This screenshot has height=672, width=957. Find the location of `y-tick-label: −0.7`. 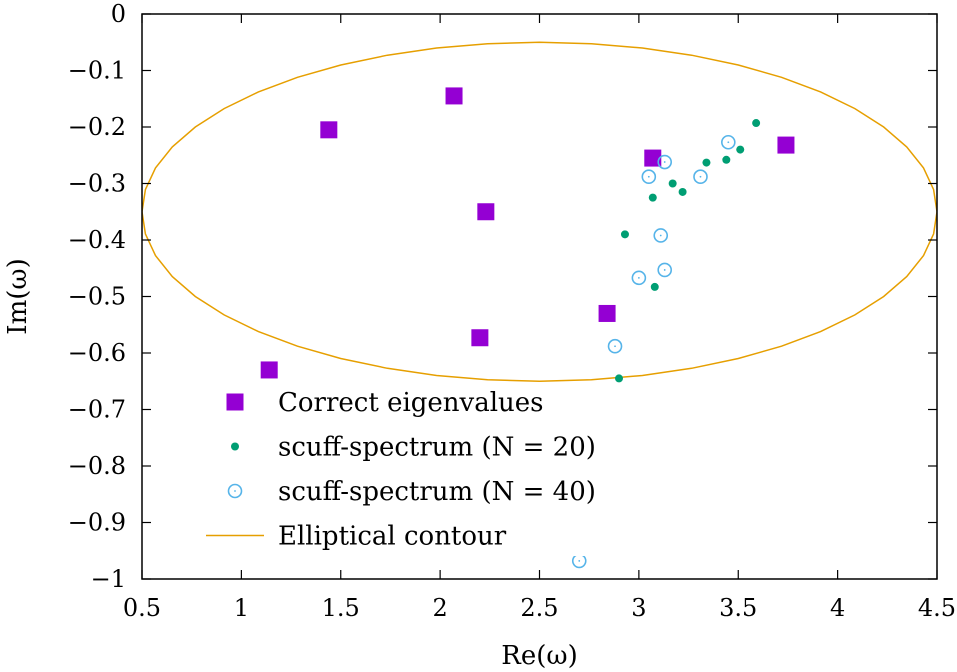

y-tick-label: −0.7 is located at coordinates (97, 410).